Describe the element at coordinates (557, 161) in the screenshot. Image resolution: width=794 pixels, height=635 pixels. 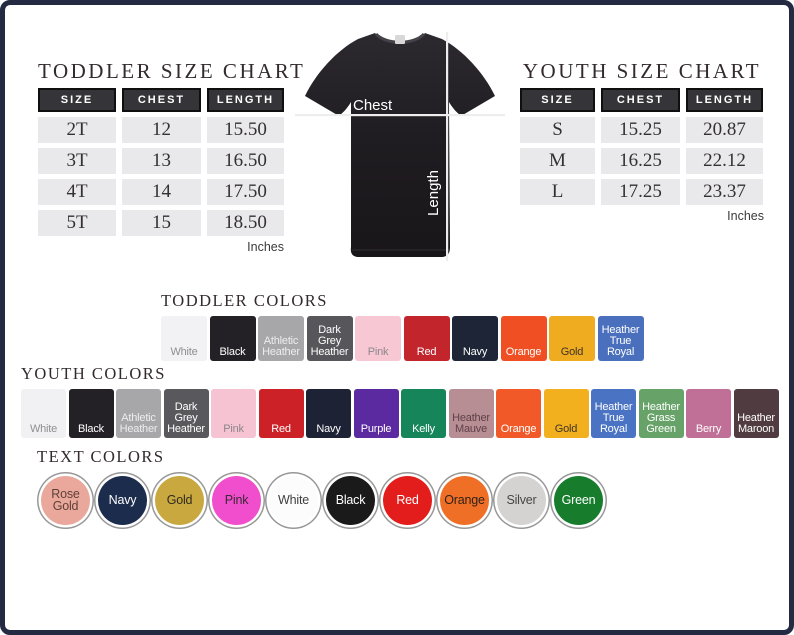
I see `size-cell: M` at that location.